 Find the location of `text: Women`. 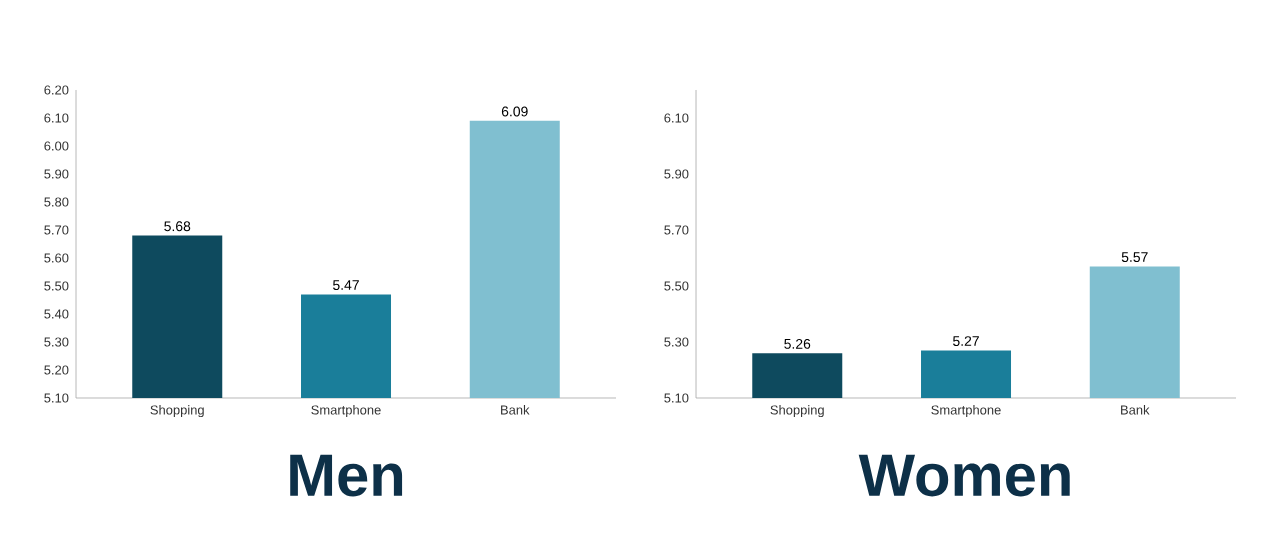

text: Women is located at coordinates (964, 475).